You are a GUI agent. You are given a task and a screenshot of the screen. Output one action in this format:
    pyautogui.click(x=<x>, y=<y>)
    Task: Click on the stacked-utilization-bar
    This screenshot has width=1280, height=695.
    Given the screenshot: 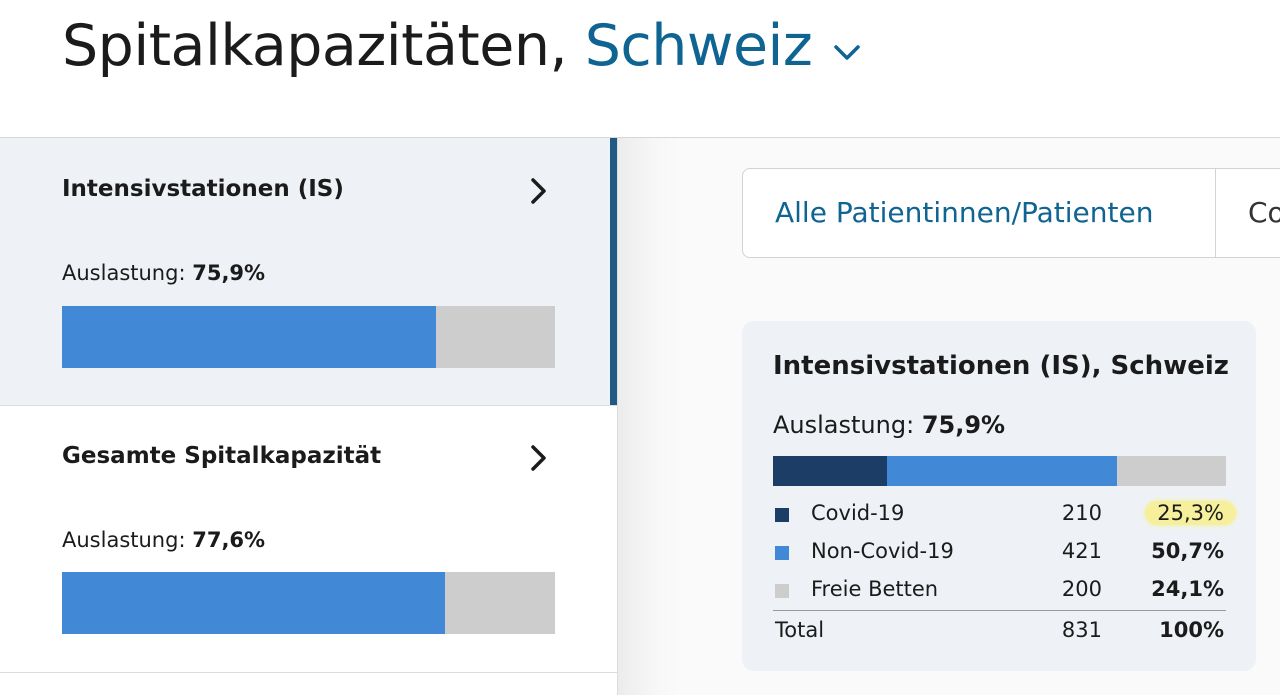 What is the action you would take?
    pyautogui.click(x=999, y=471)
    